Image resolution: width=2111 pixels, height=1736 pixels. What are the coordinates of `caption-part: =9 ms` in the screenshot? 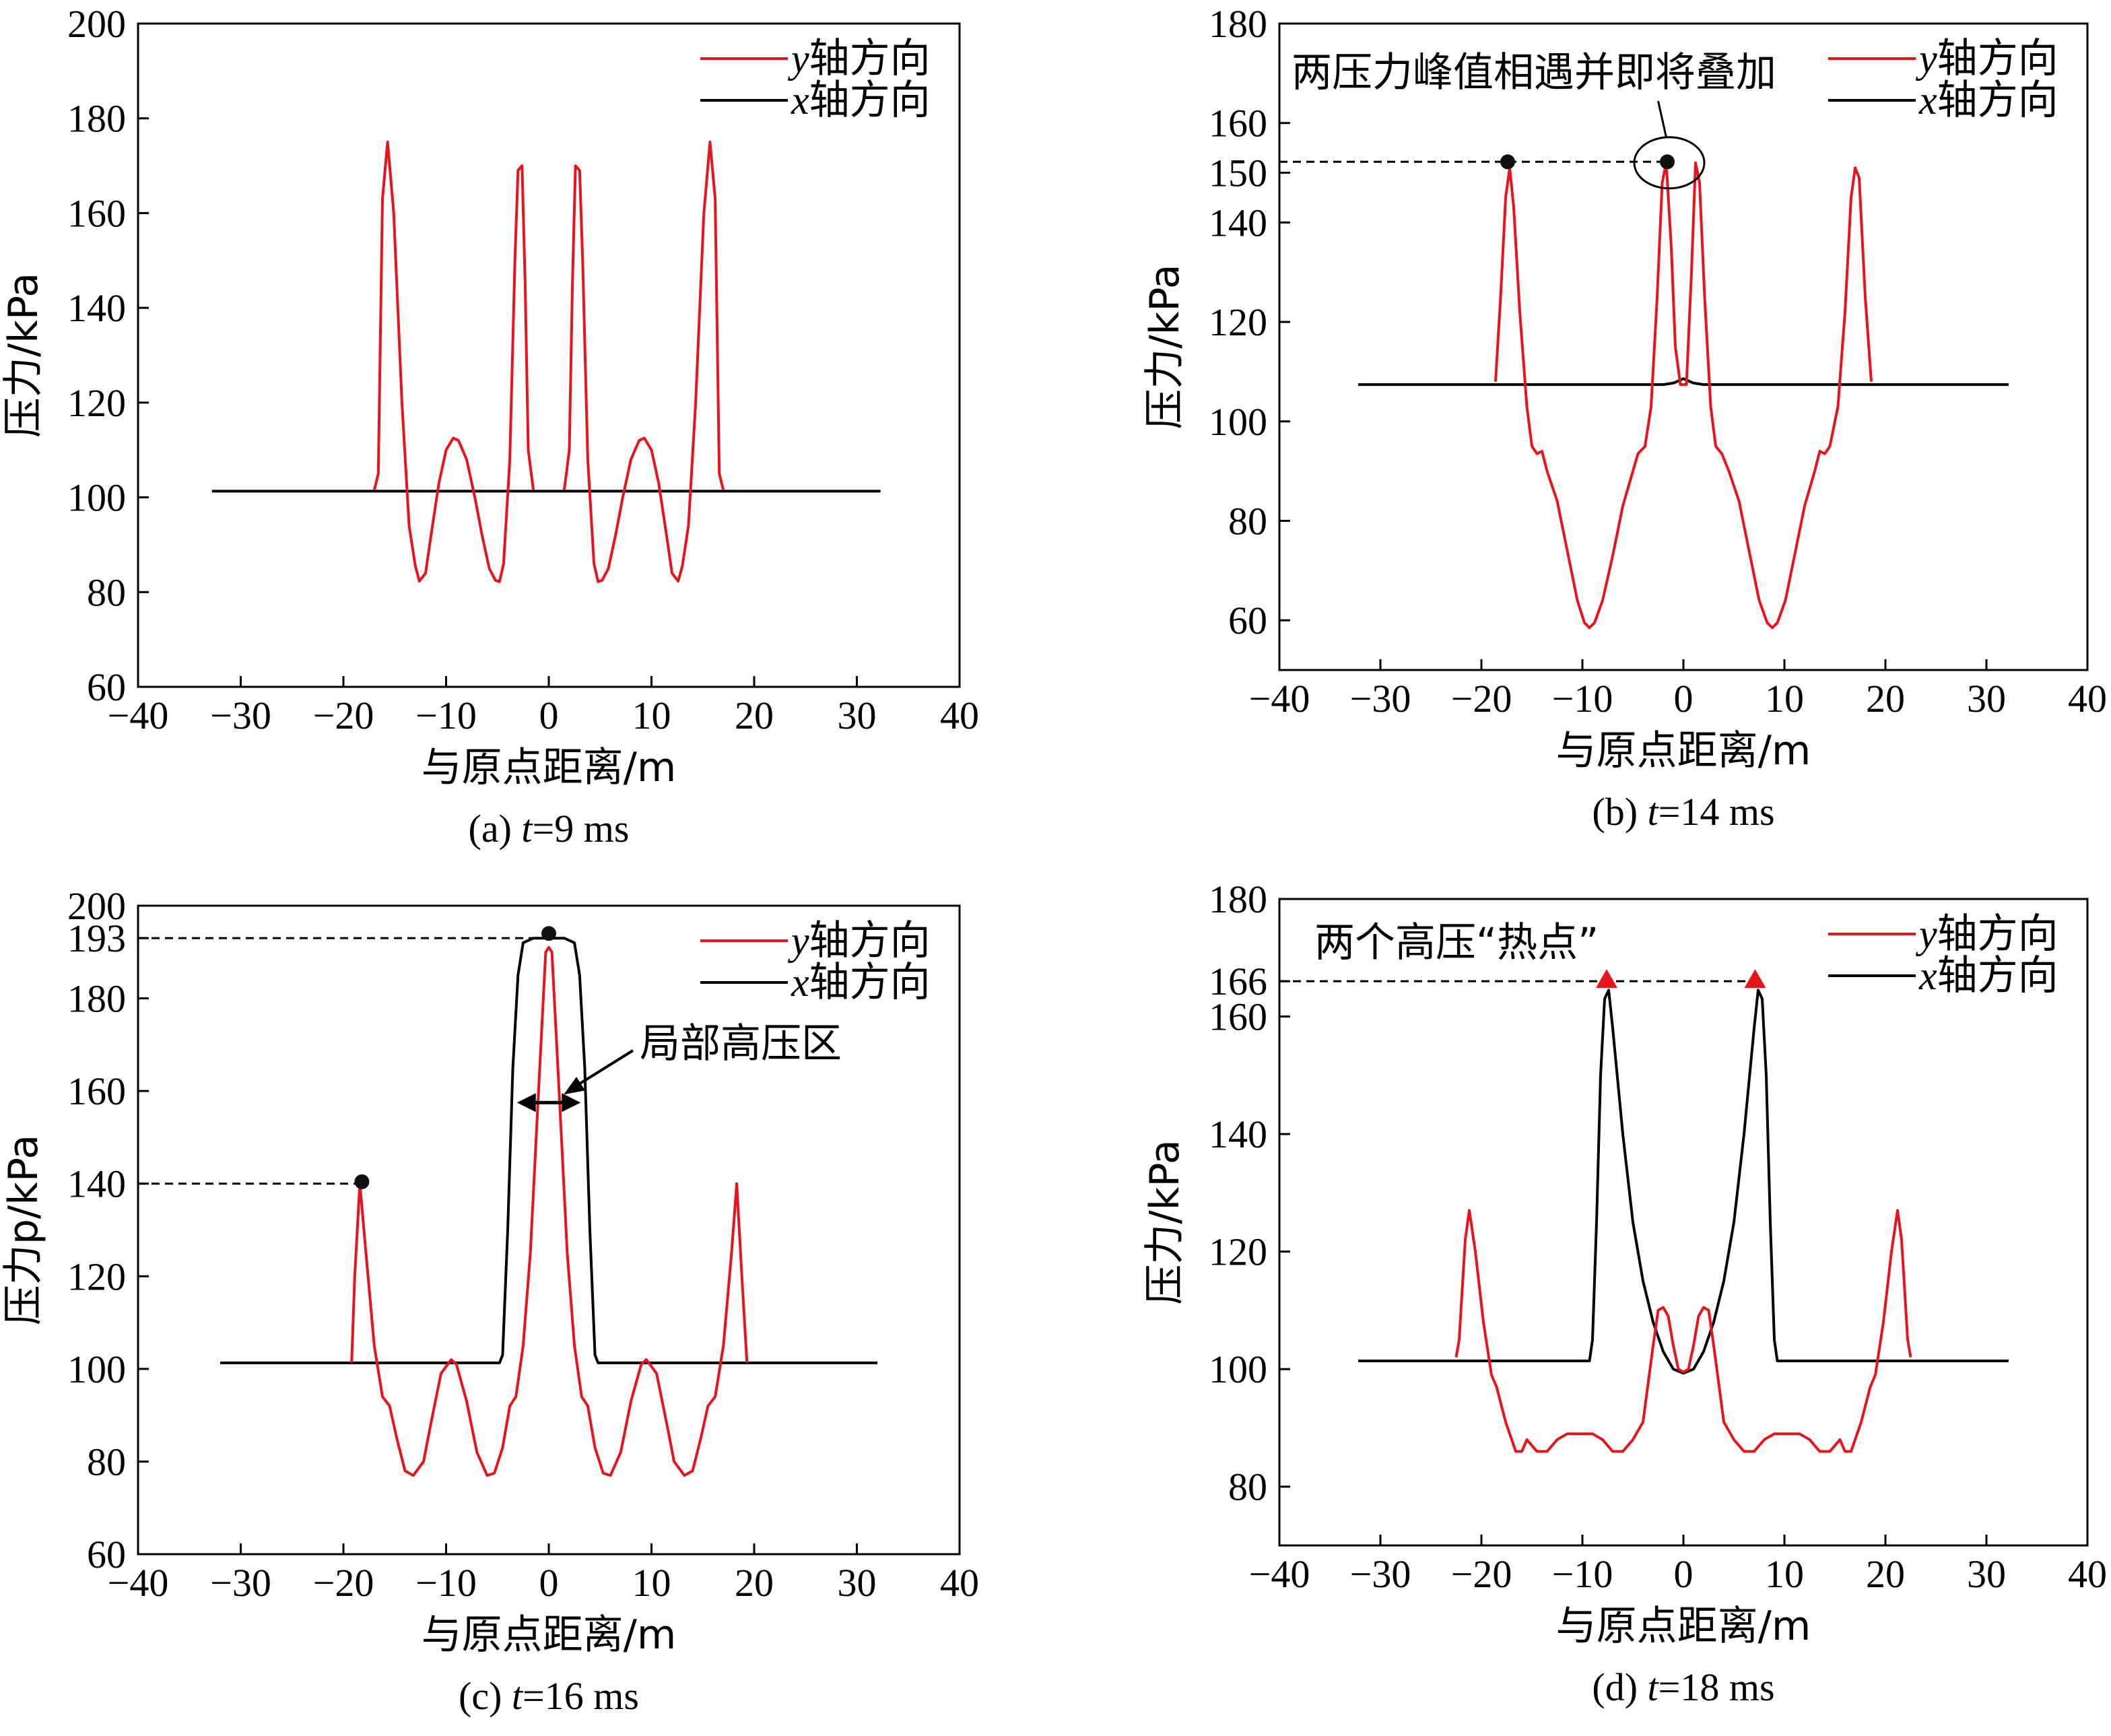 It's located at (581, 828).